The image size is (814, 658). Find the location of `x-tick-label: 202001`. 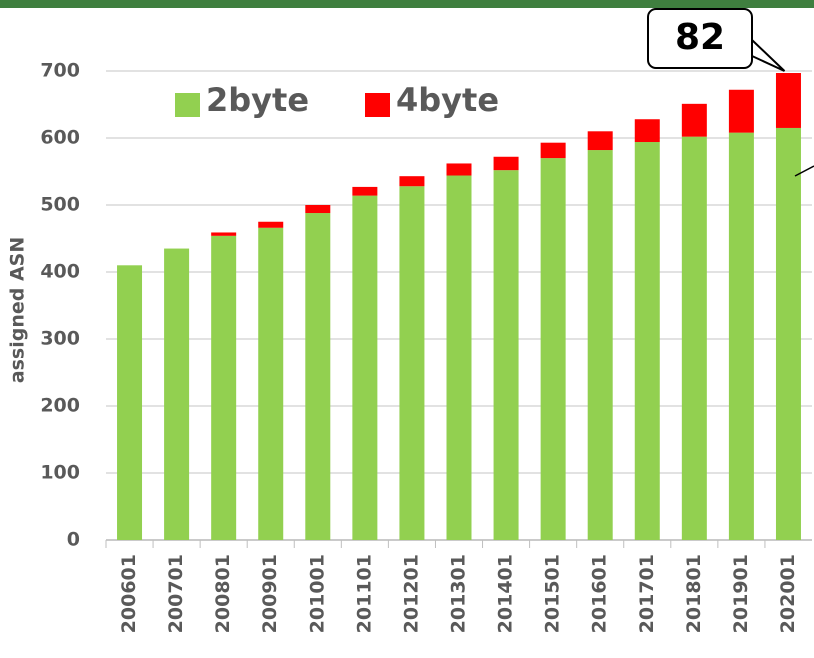

x-tick-label: 202001 is located at coordinates (788, 593).